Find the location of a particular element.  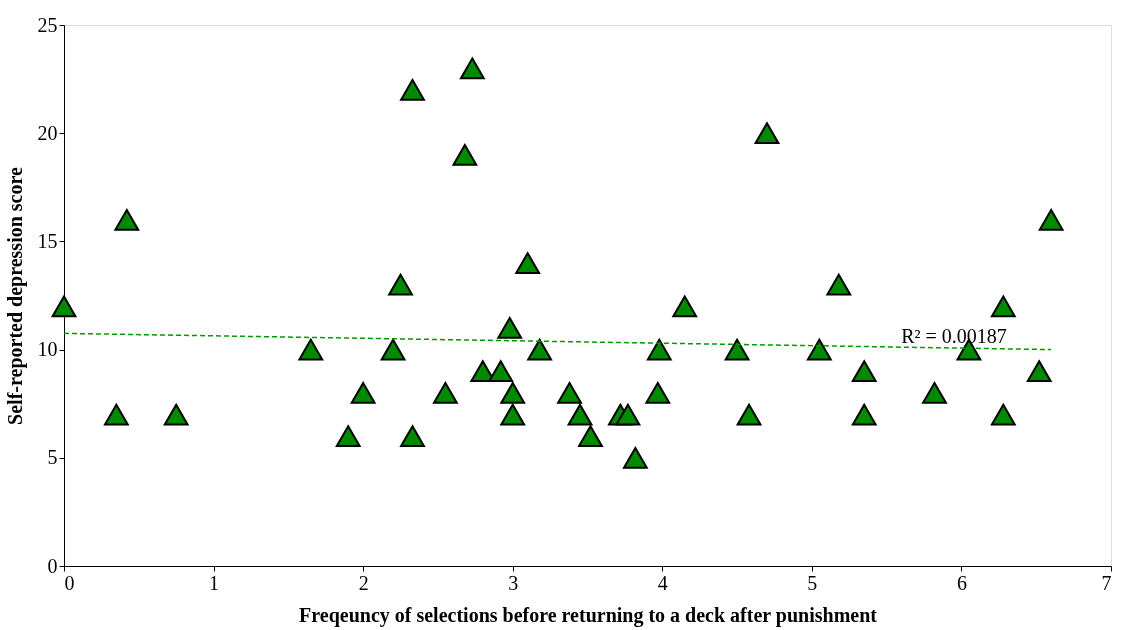

x-axis-title: Freqeuncy of selections before returning to a deck after punishment is located at coordinates (588, 615).